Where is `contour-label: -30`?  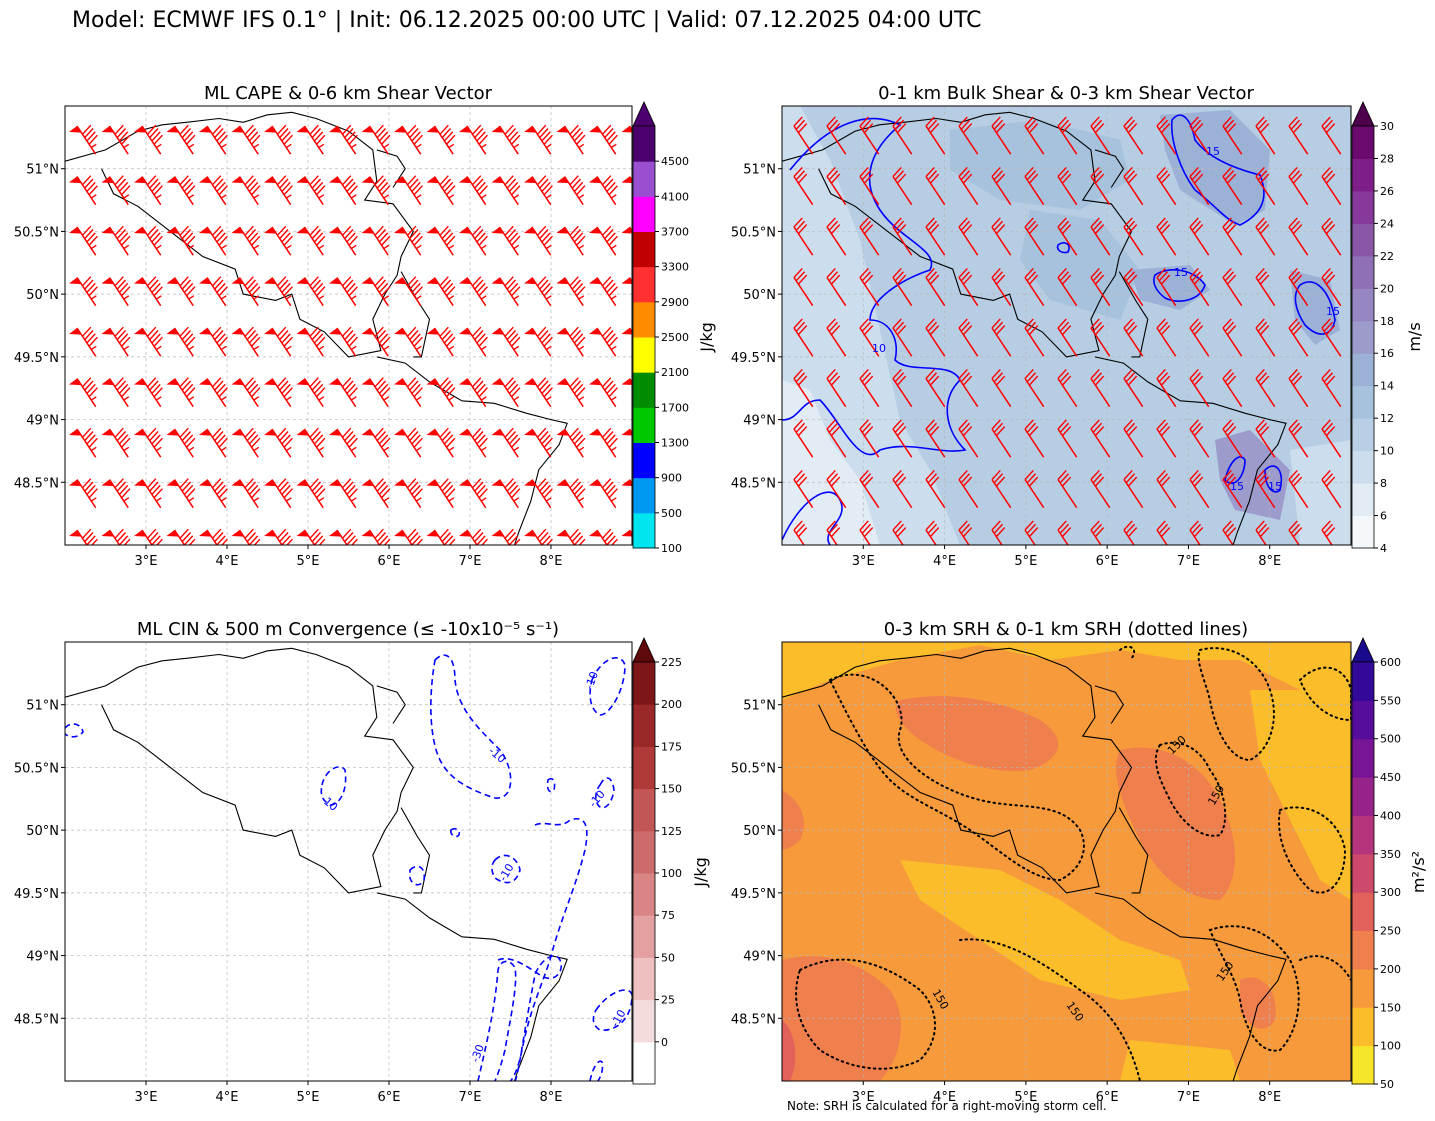
contour-label: -30 is located at coordinates (478, 1053).